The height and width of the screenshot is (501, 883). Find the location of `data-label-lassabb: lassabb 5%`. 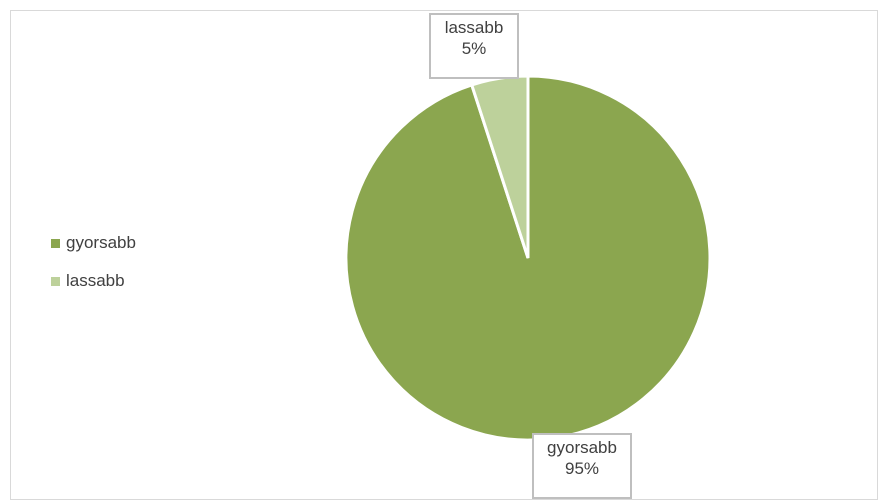

data-label-lassabb: lassabb 5% is located at coordinates (474, 46).